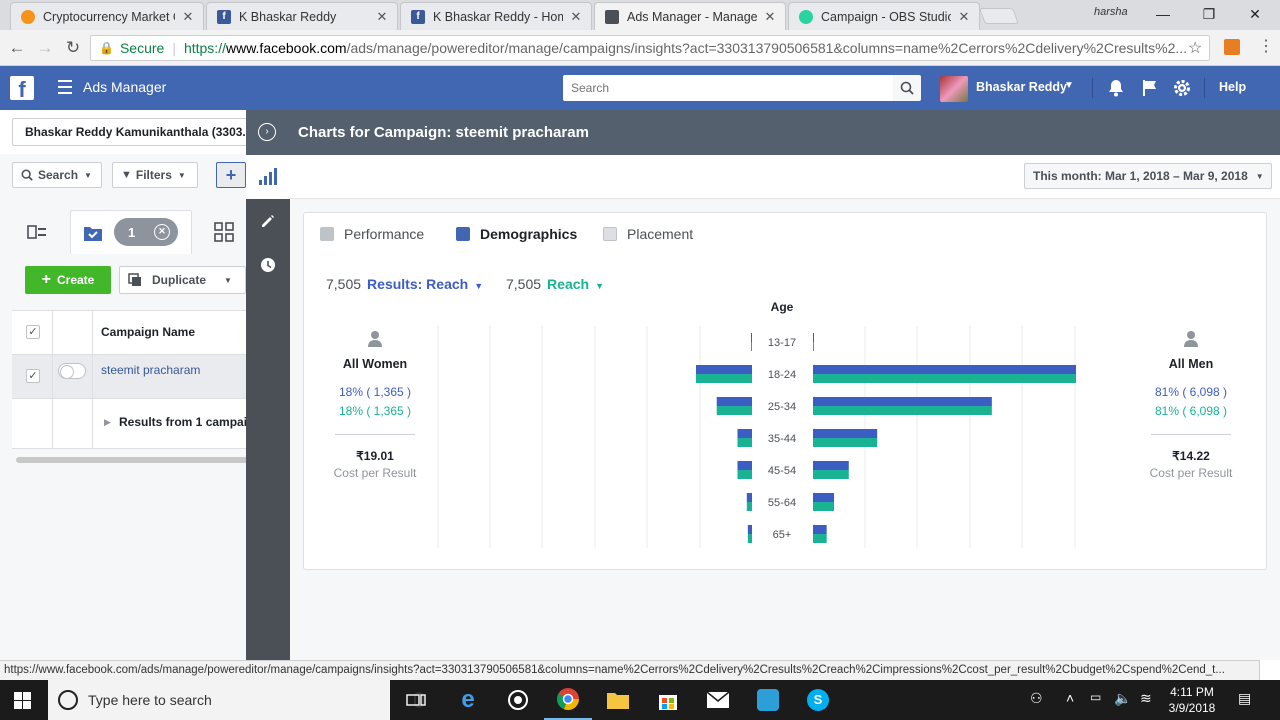  Describe the element at coordinates (23, 700) in the screenshot. I see `windows-start-icon` at that location.